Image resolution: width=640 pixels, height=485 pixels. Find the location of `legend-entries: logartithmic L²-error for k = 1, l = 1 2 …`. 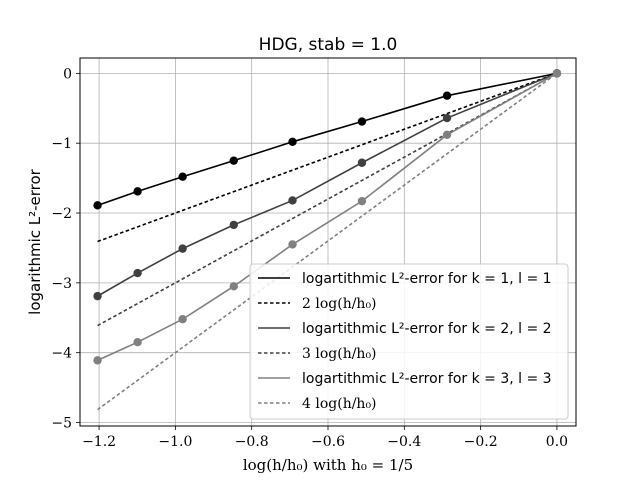

legend-entries: logartithmic L²-error for k = 1, l = 1 2 … is located at coordinates (405, 341).